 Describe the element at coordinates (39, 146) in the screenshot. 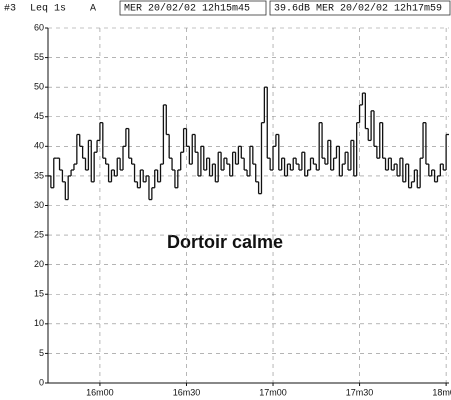

I see `y-tick-label: 40` at that location.